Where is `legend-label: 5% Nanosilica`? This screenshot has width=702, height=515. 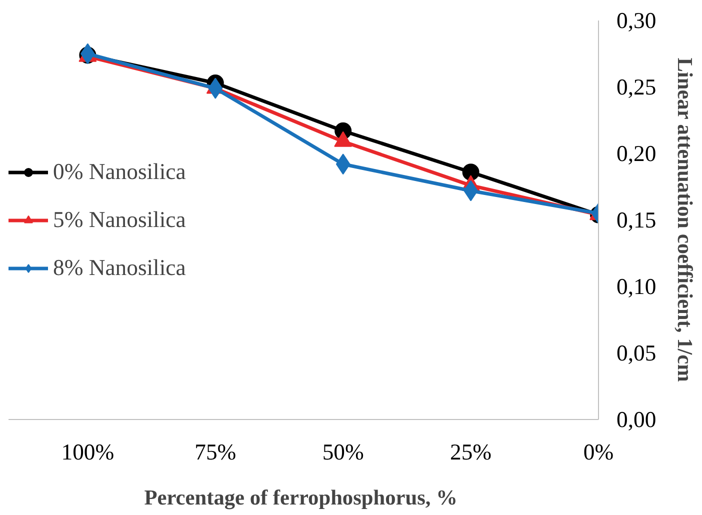
legend-label: 5% Nanosilica is located at coordinates (119, 219).